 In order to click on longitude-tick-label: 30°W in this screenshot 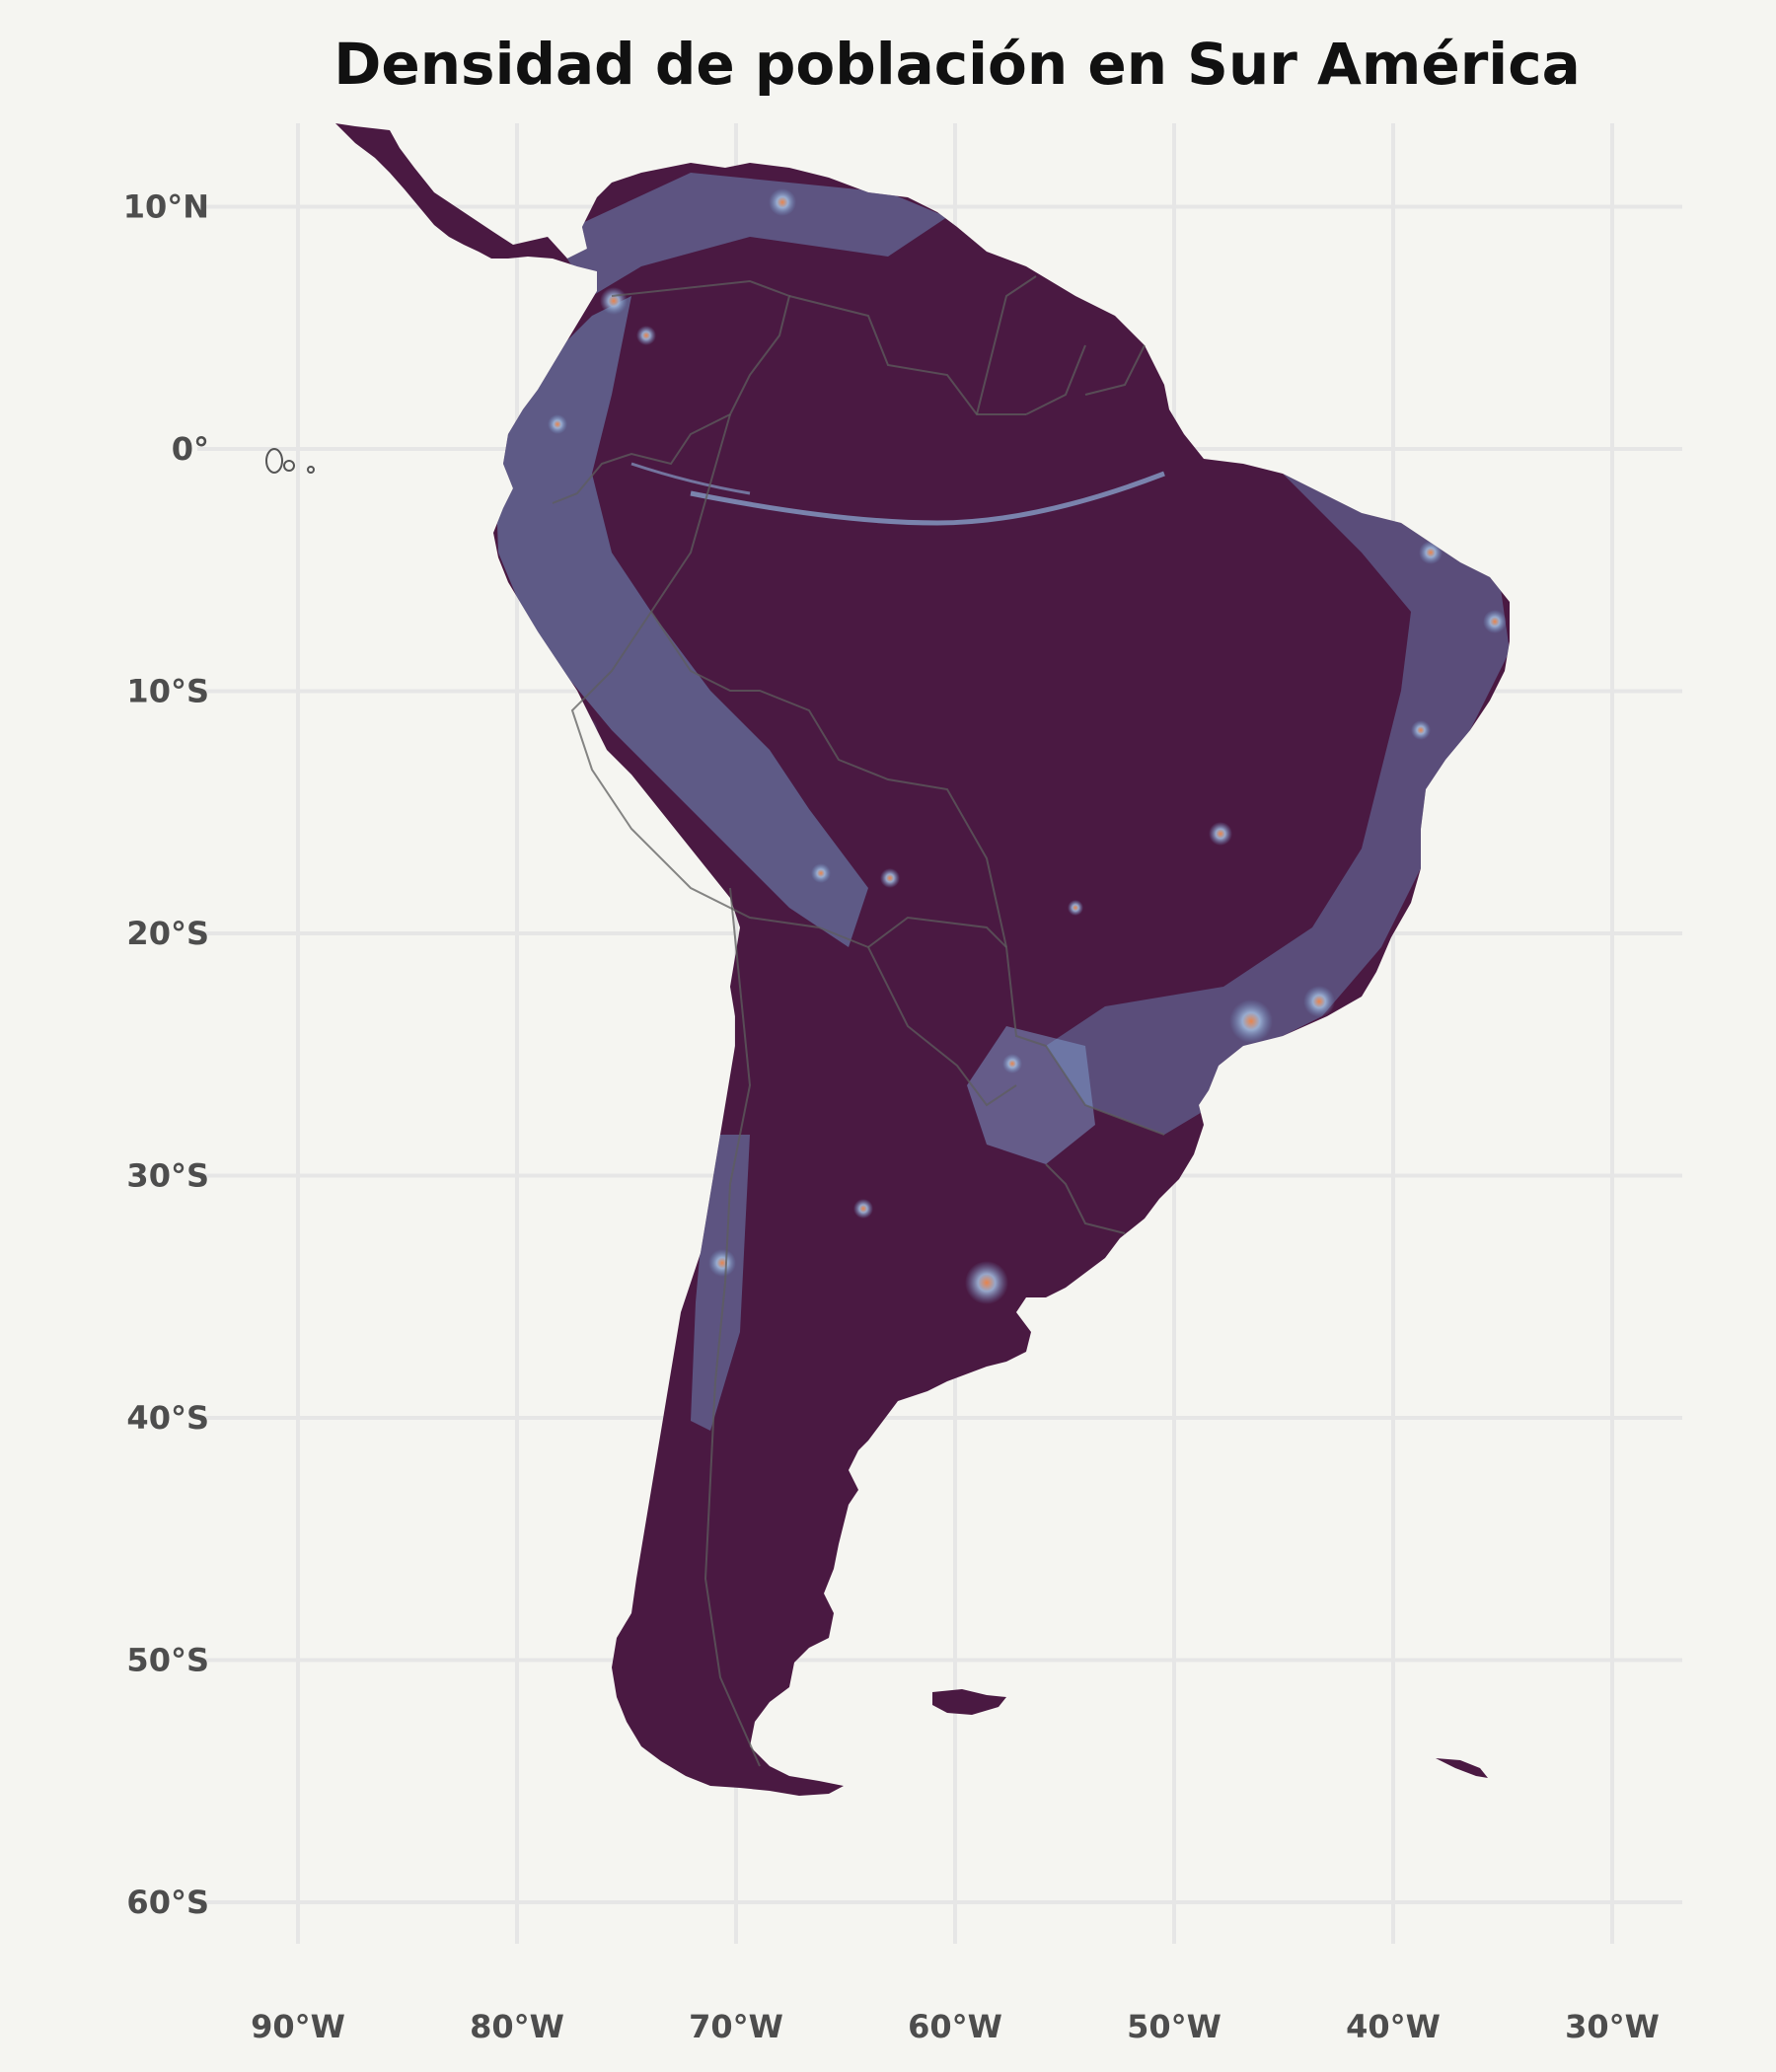, I will do `click(1613, 2027)`.